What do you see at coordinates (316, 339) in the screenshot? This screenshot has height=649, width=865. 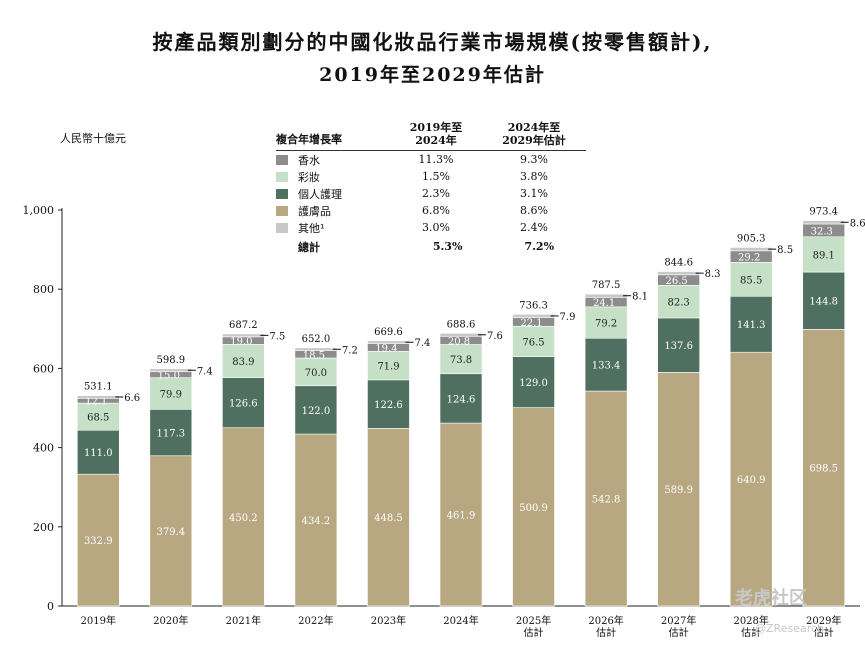 I see `bar-total-label: 652.0` at bounding box center [316, 339].